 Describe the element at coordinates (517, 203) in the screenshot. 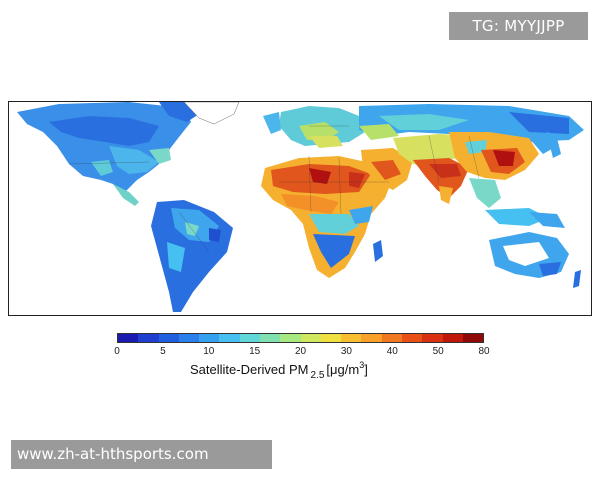

I see `southeast-asia` at that location.